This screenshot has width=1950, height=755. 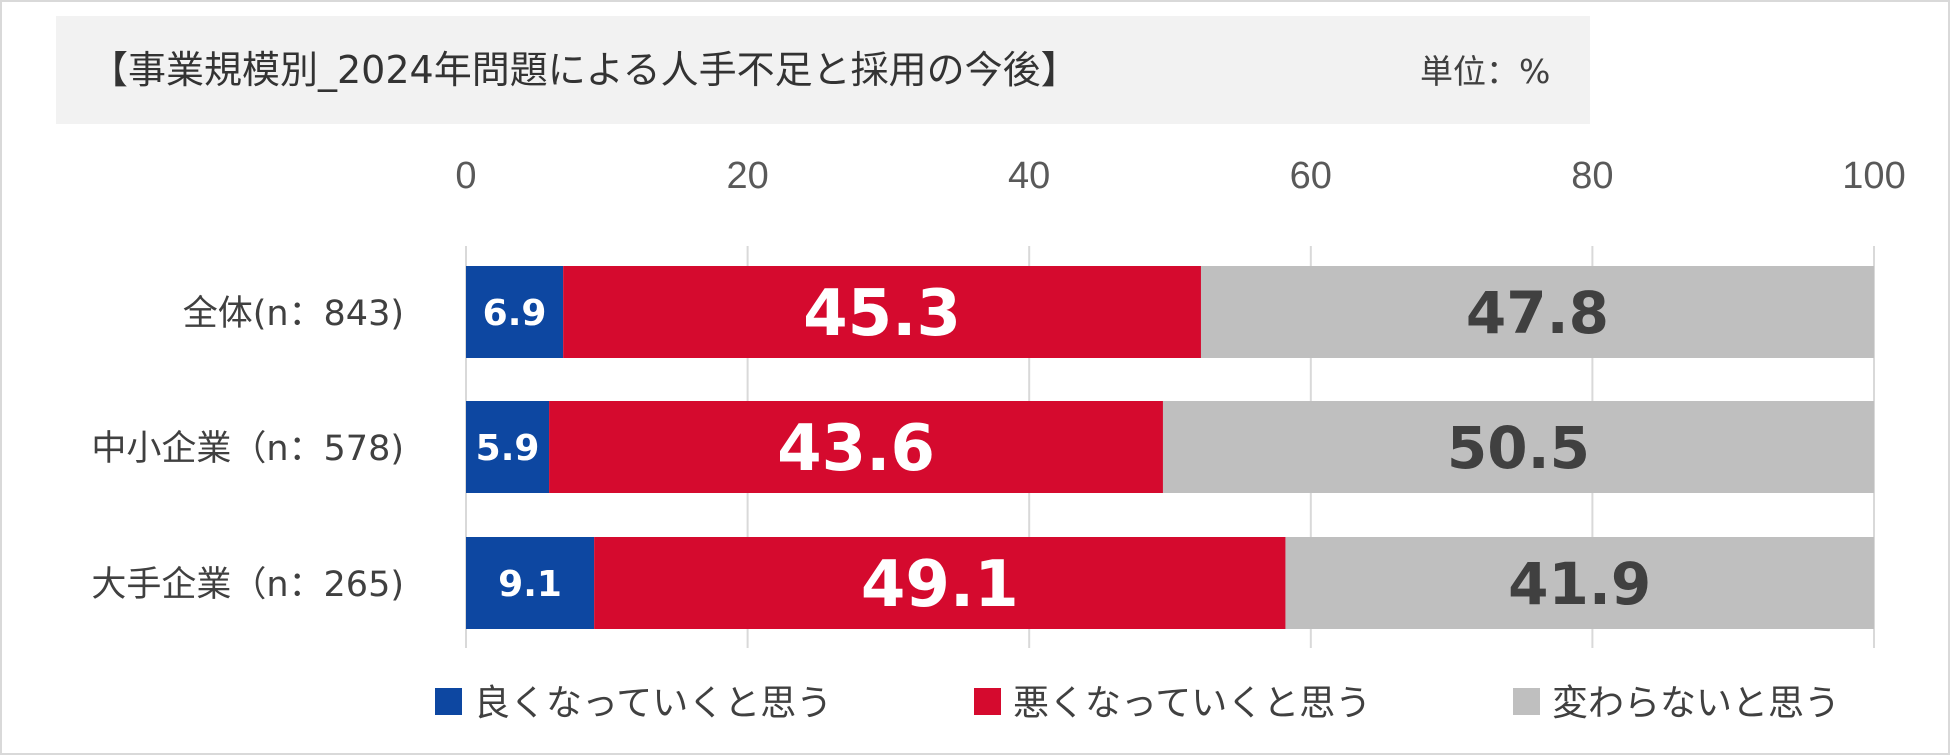 What do you see at coordinates (1592, 176) in the screenshot?
I see `x-tick-label: 80` at bounding box center [1592, 176].